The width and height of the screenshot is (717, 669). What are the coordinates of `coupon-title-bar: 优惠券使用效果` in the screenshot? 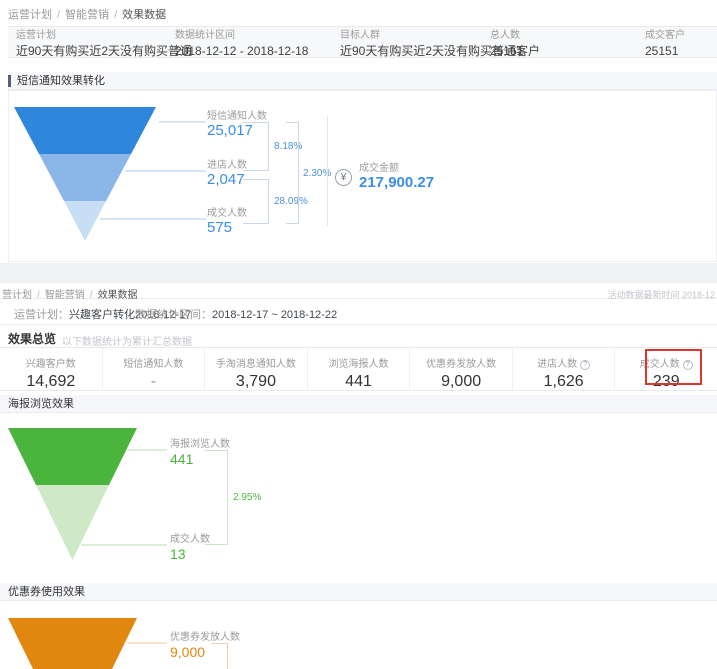 It's located at (358, 592).